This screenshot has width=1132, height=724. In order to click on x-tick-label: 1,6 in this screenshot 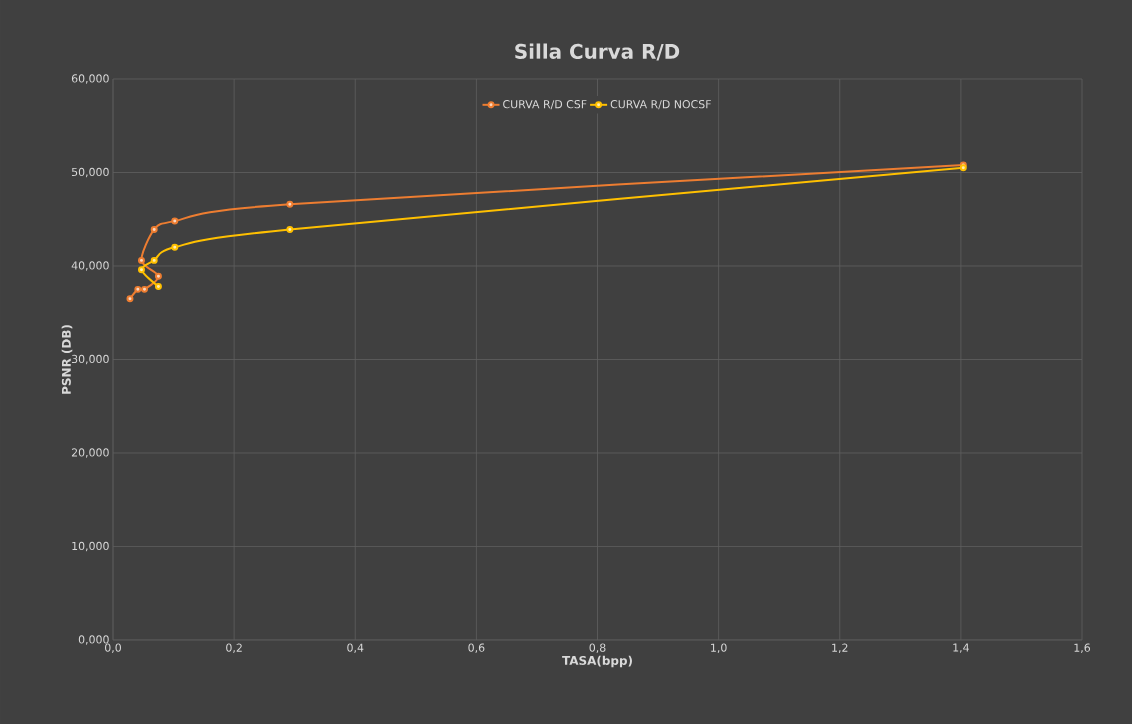, I will do `click(1082, 648)`.